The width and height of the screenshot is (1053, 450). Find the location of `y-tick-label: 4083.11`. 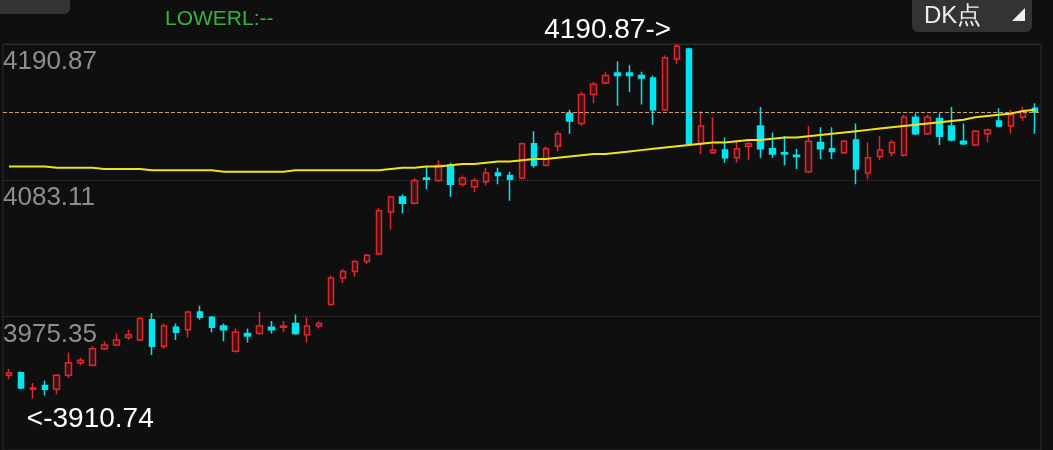

y-tick-label: 4083.11 is located at coordinates (49, 196).